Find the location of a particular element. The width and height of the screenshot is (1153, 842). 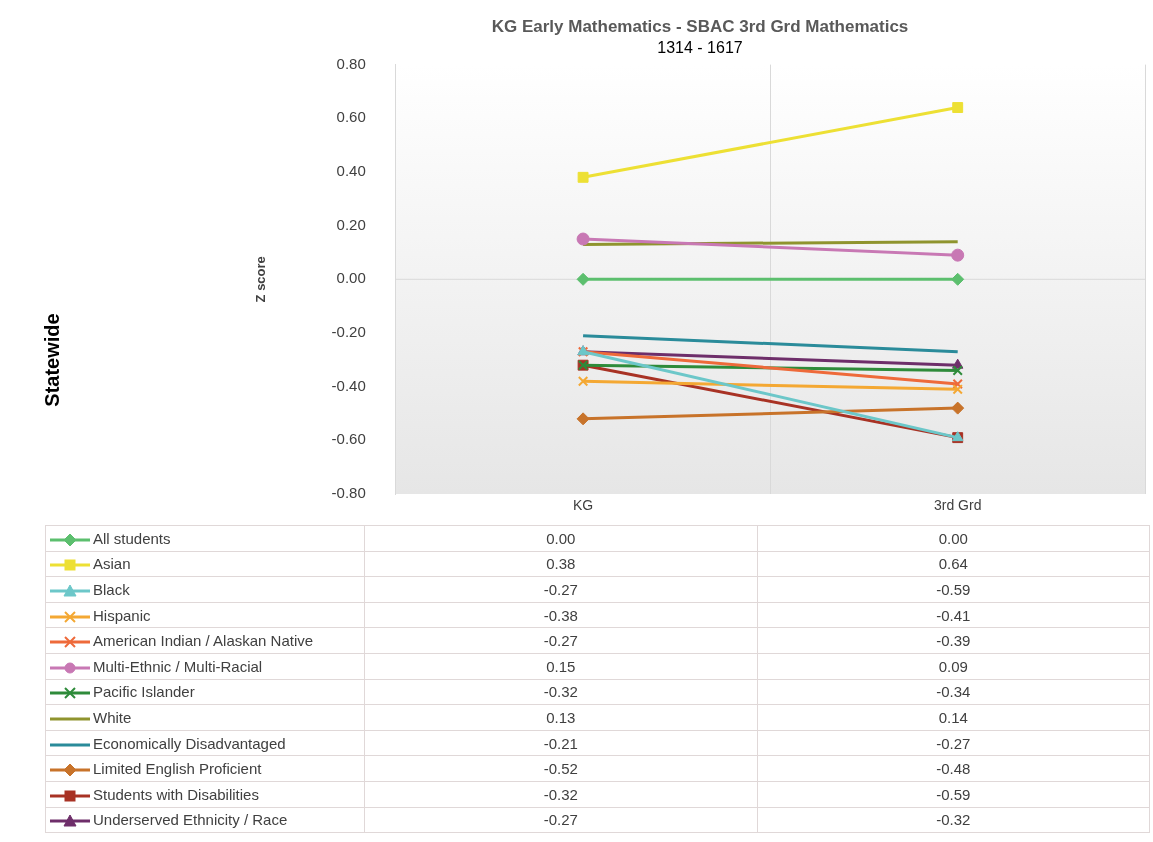

legend-label: Black is located at coordinates (111, 589).